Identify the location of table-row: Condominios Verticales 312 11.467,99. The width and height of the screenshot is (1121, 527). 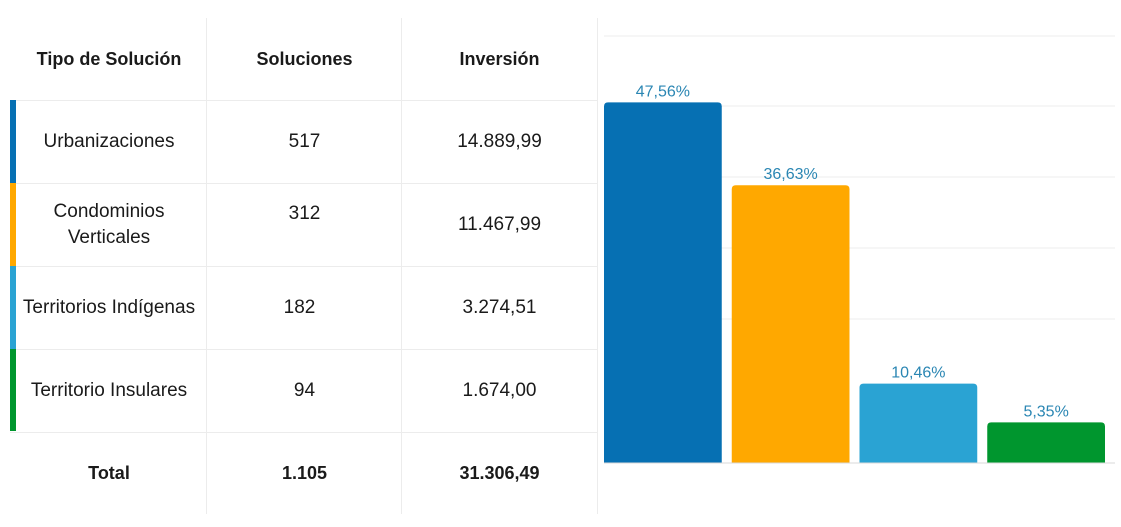
(304, 224).